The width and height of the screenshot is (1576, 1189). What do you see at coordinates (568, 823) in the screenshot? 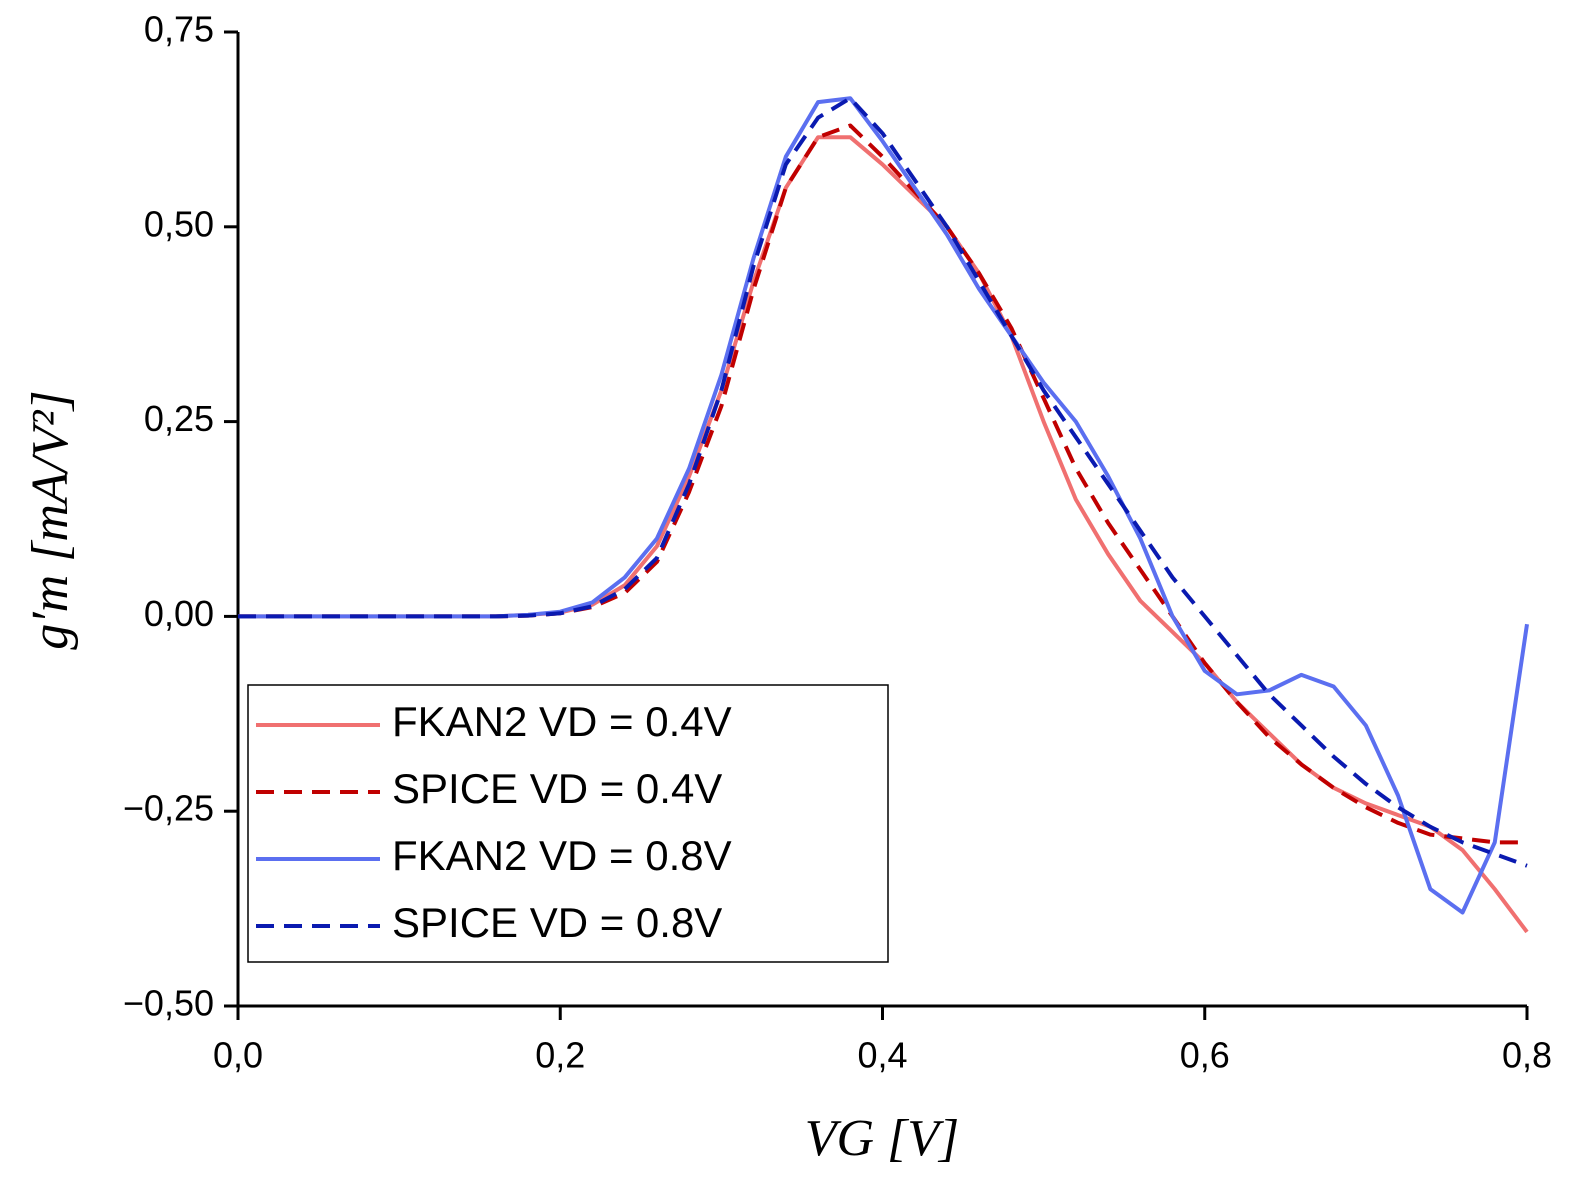
I see `legend-box` at bounding box center [568, 823].